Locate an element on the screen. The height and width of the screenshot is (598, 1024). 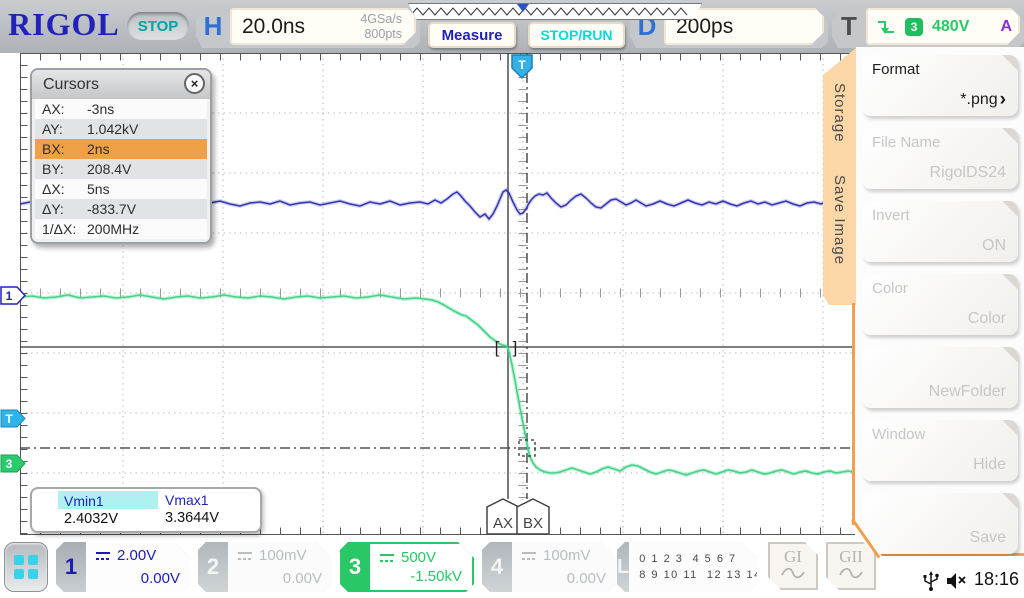
trigger-level-marker: T is located at coordinates (13, 418).